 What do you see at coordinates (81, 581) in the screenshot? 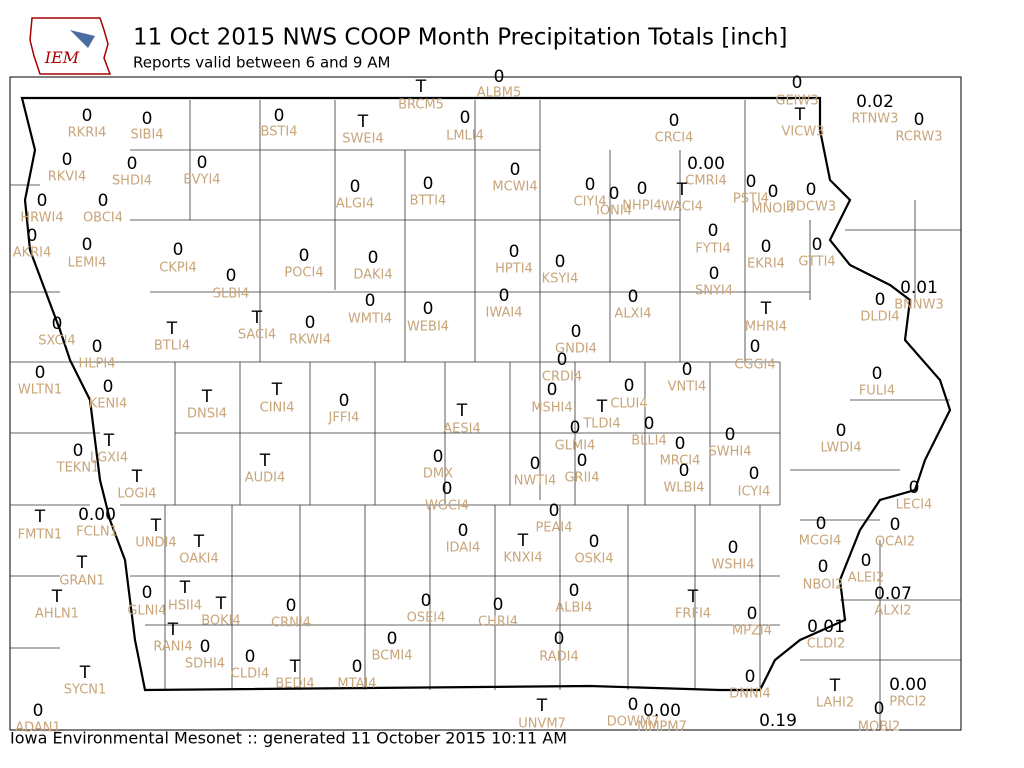
I see `station-id: GRAN1` at bounding box center [81, 581].